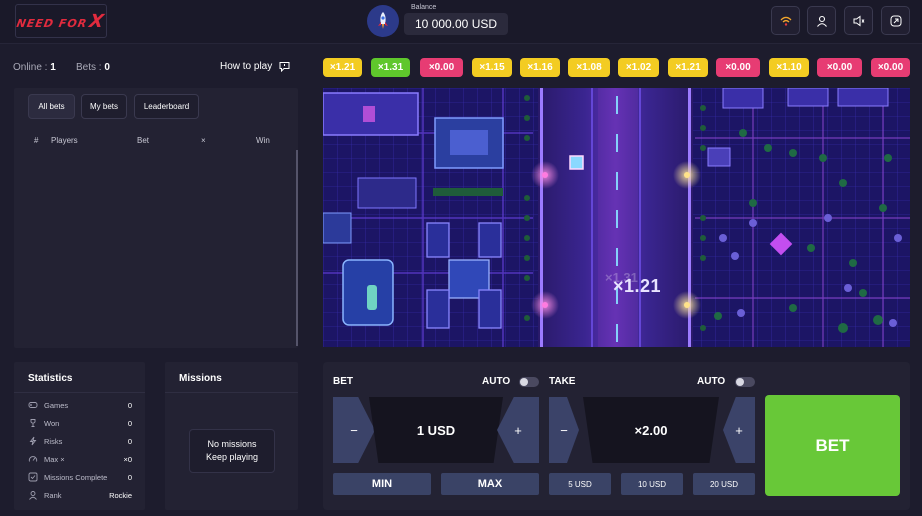 The height and width of the screenshot is (516, 922). Describe the element at coordinates (343, 381) in the screenshot. I see `bet-label: BET` at that location.